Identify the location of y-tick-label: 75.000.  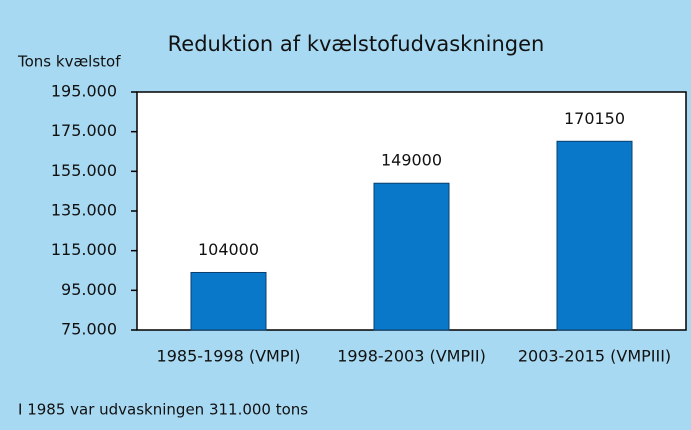
(89, 329).